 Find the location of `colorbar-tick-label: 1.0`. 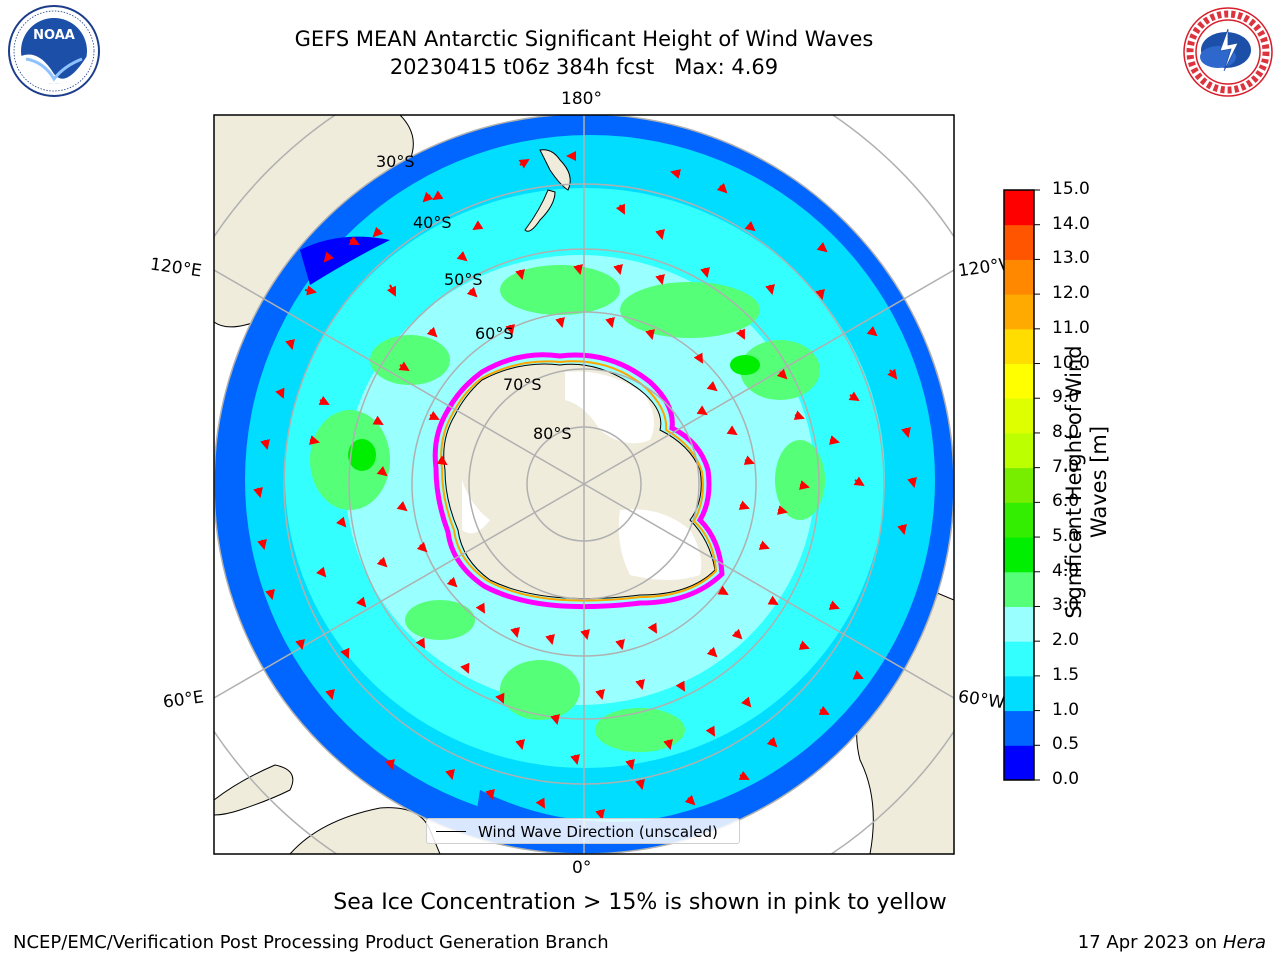

colorbar-tick-label: 1.0 is located at coordinates (1066, 709).